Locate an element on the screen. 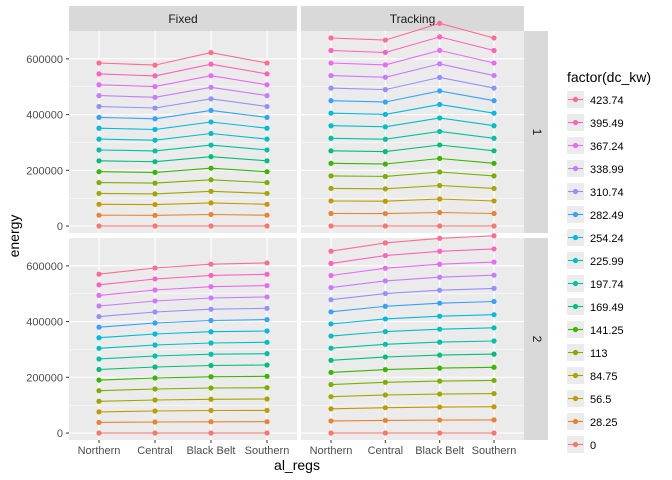  y-tick-label: 400000 is located at coordinates (44, 116).